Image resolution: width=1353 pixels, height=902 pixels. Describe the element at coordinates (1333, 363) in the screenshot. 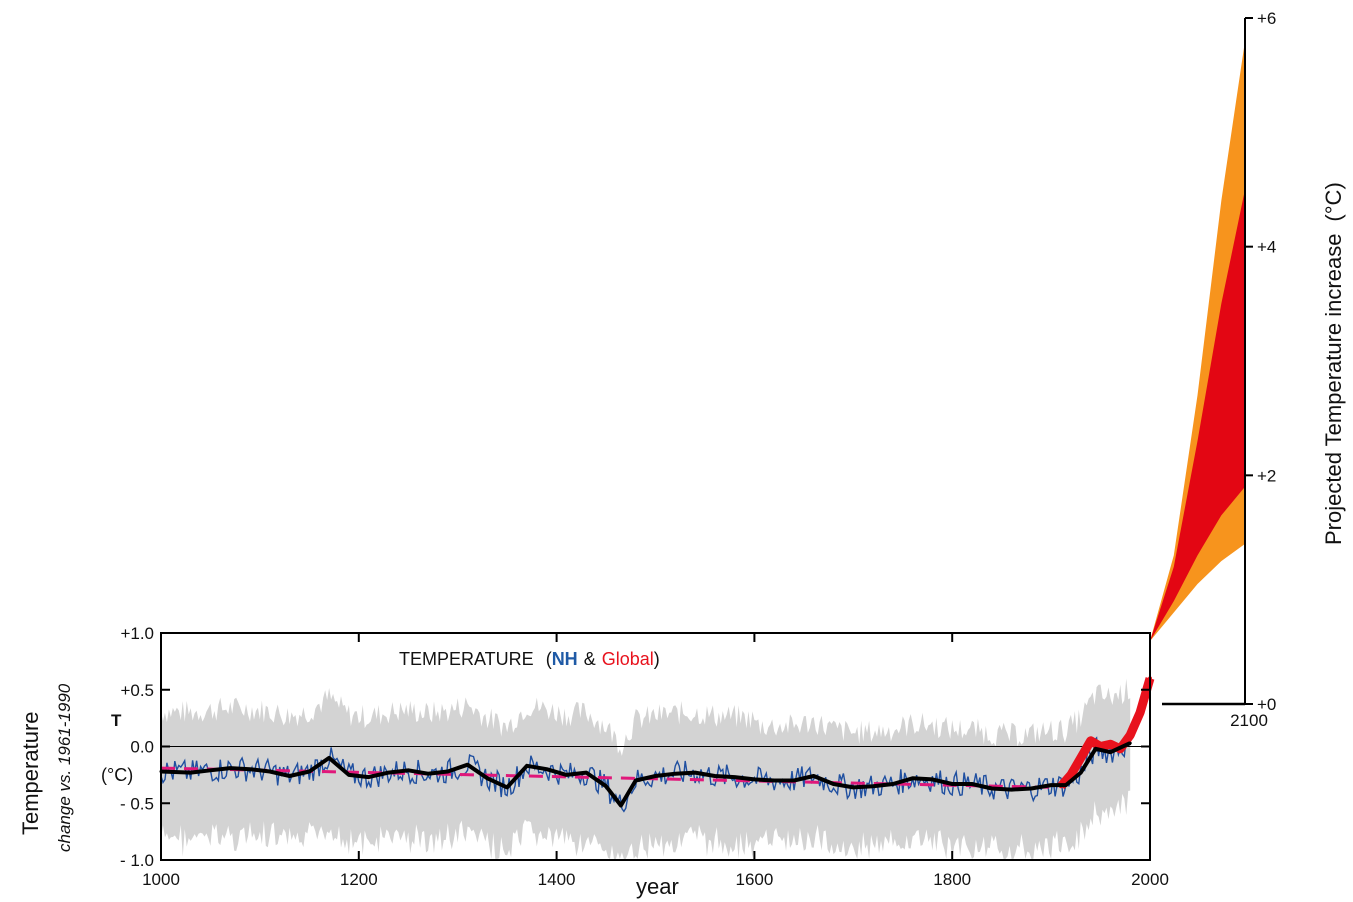

I see `projection-axis-title: Projected Temperature increase(°C)` at that location.